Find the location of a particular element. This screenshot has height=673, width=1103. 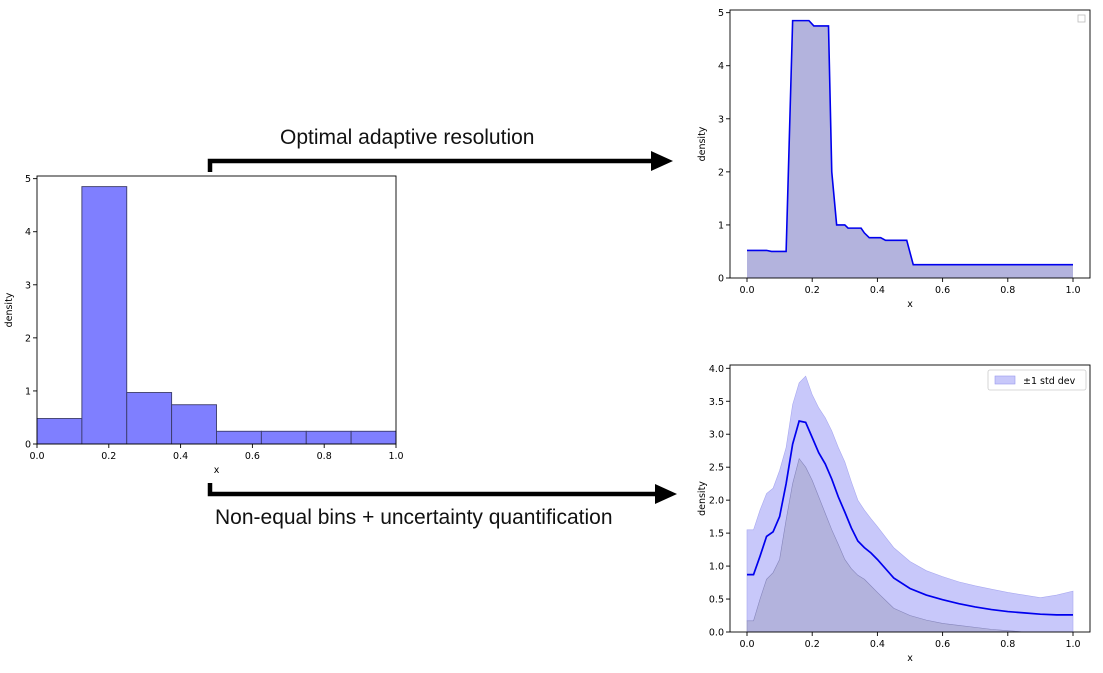

density-line is located at coordinates (910, 142).